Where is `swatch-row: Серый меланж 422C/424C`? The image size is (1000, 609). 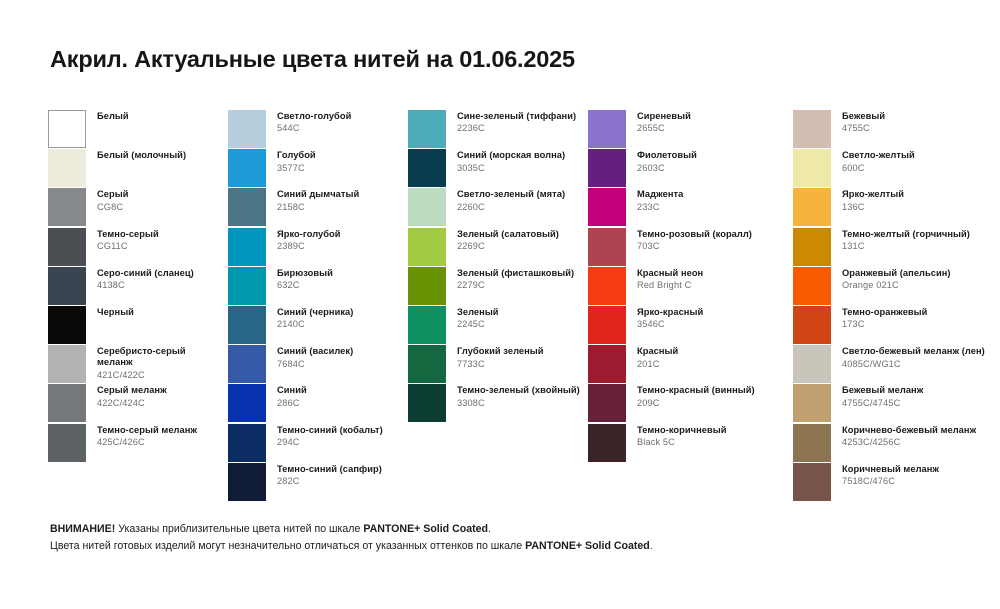 swatch-row: Серый меланж 422C/424C is located at coordinates (138, 403).